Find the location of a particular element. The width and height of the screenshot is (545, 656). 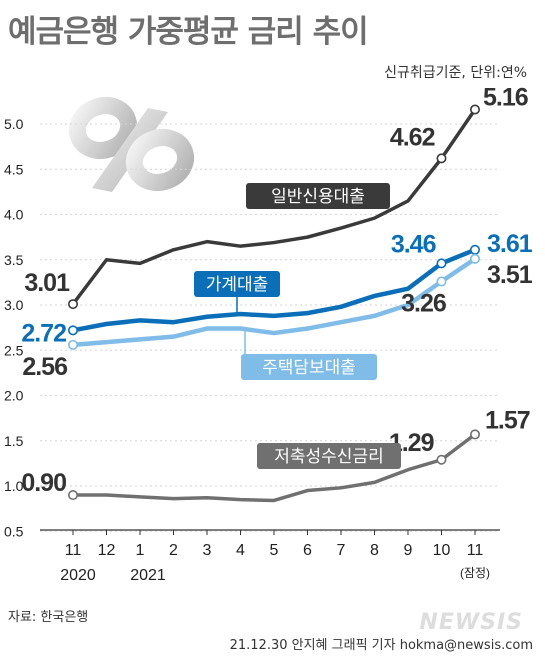

data-label: 2.72 is located at coordinates (43, 333).